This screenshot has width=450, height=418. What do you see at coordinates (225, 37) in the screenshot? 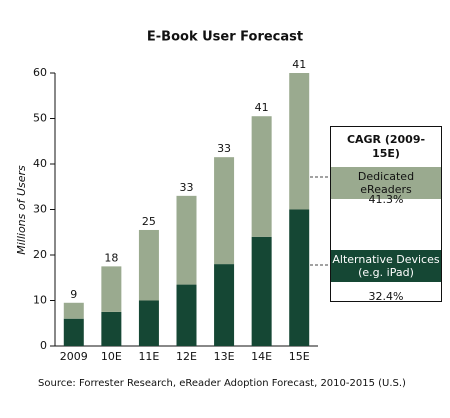
I see `chart-title: E-Book User Forecast` at bounding box center [225, 37].